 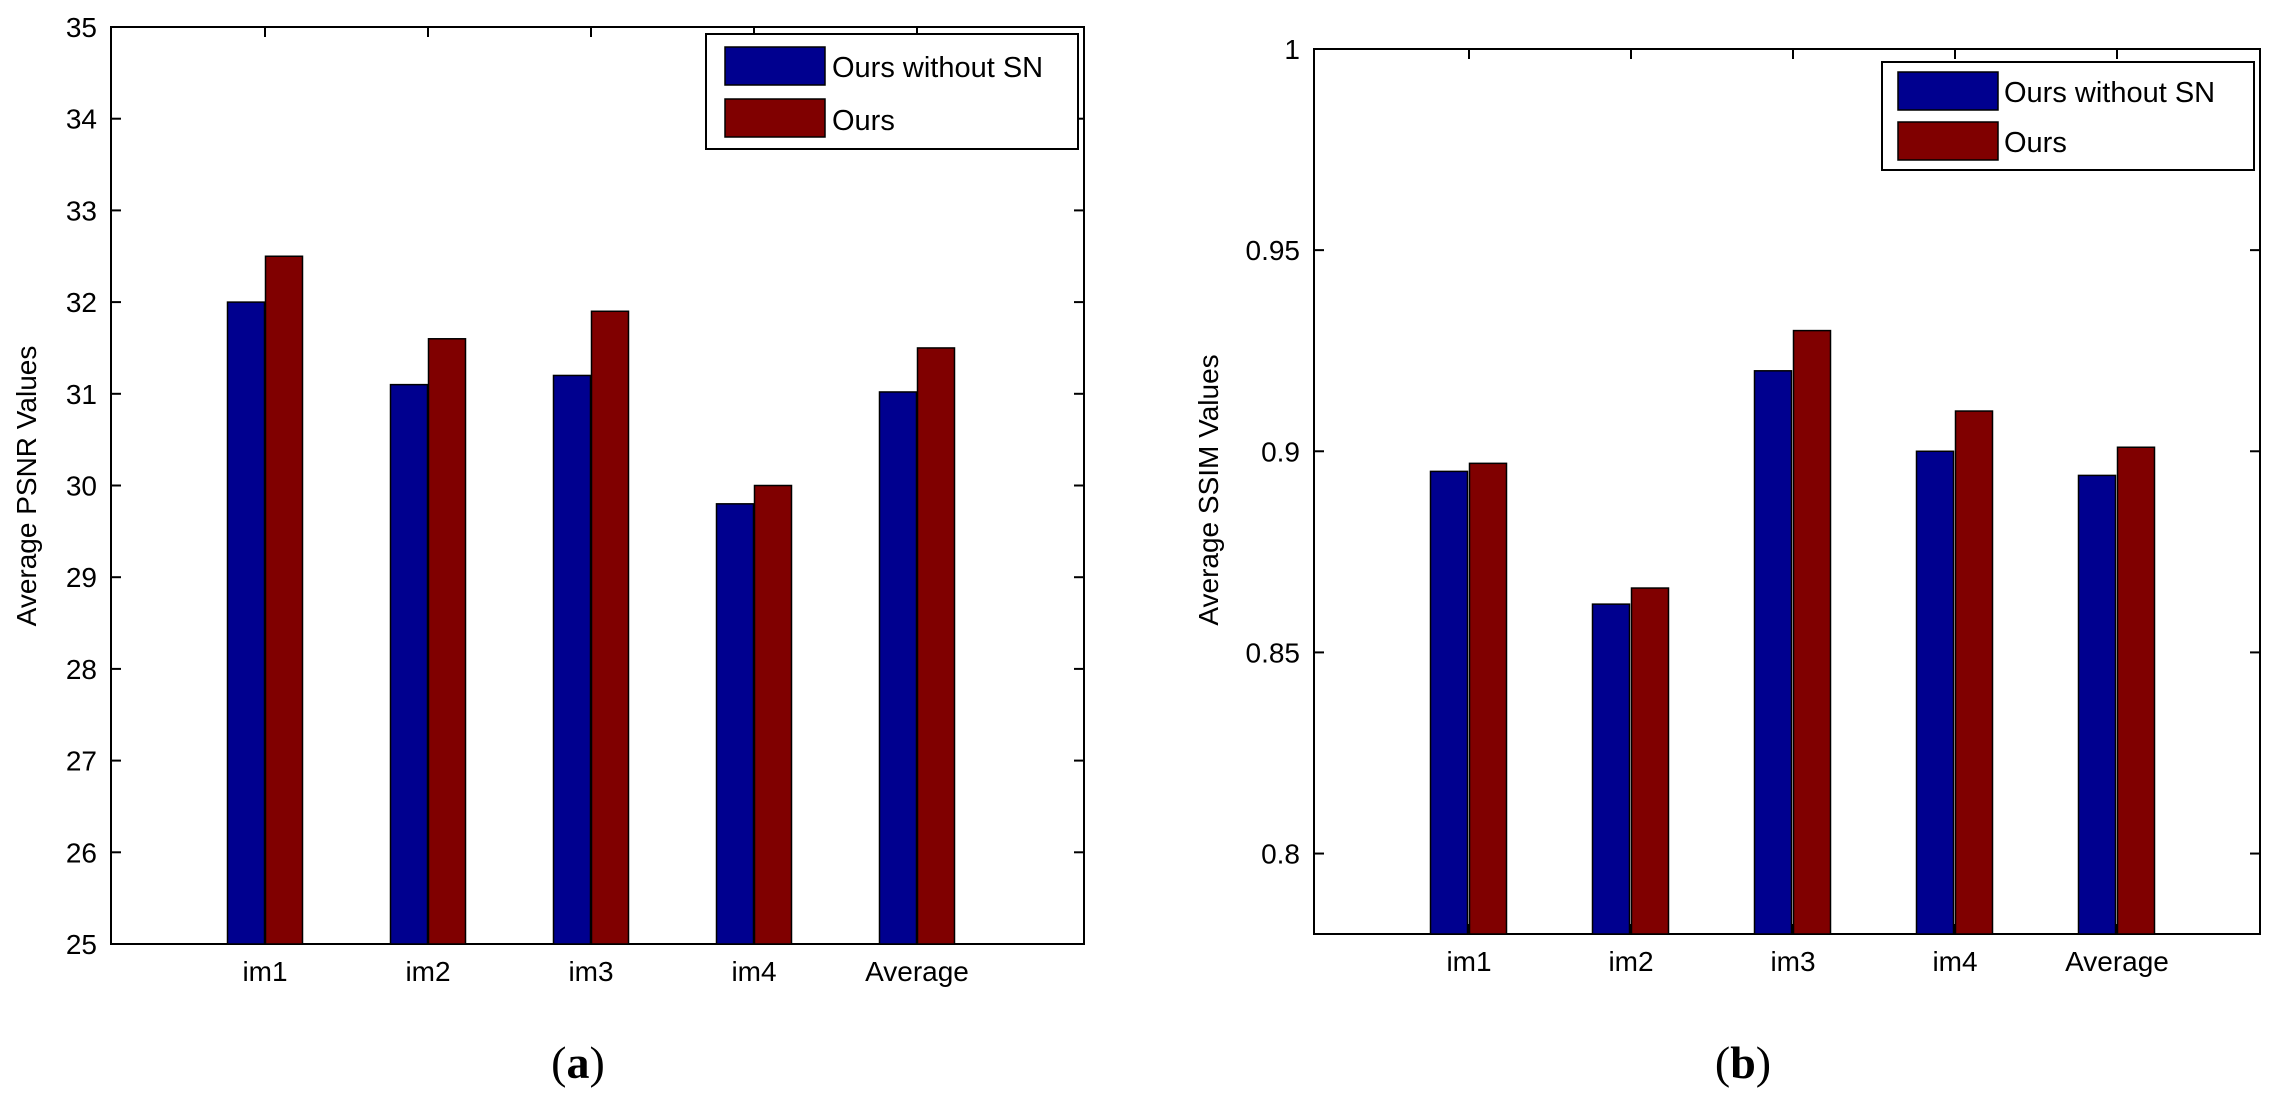 What do you see at coordinates (81, 302) in the screenshot?
I see `y-tick-label: 32` at bounding box center [81, 302].